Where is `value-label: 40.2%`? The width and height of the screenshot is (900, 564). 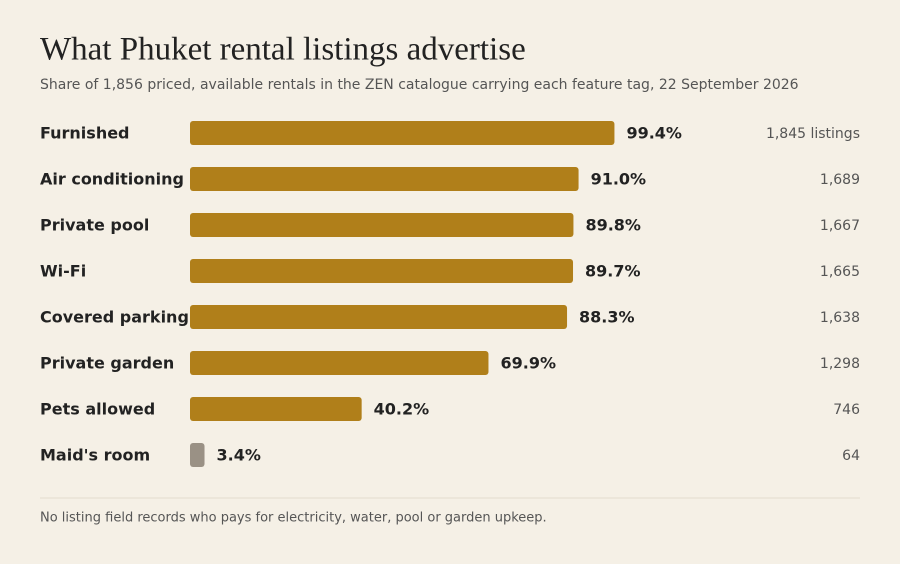
value-label: 40.2% is located at coordinates (402, 409).